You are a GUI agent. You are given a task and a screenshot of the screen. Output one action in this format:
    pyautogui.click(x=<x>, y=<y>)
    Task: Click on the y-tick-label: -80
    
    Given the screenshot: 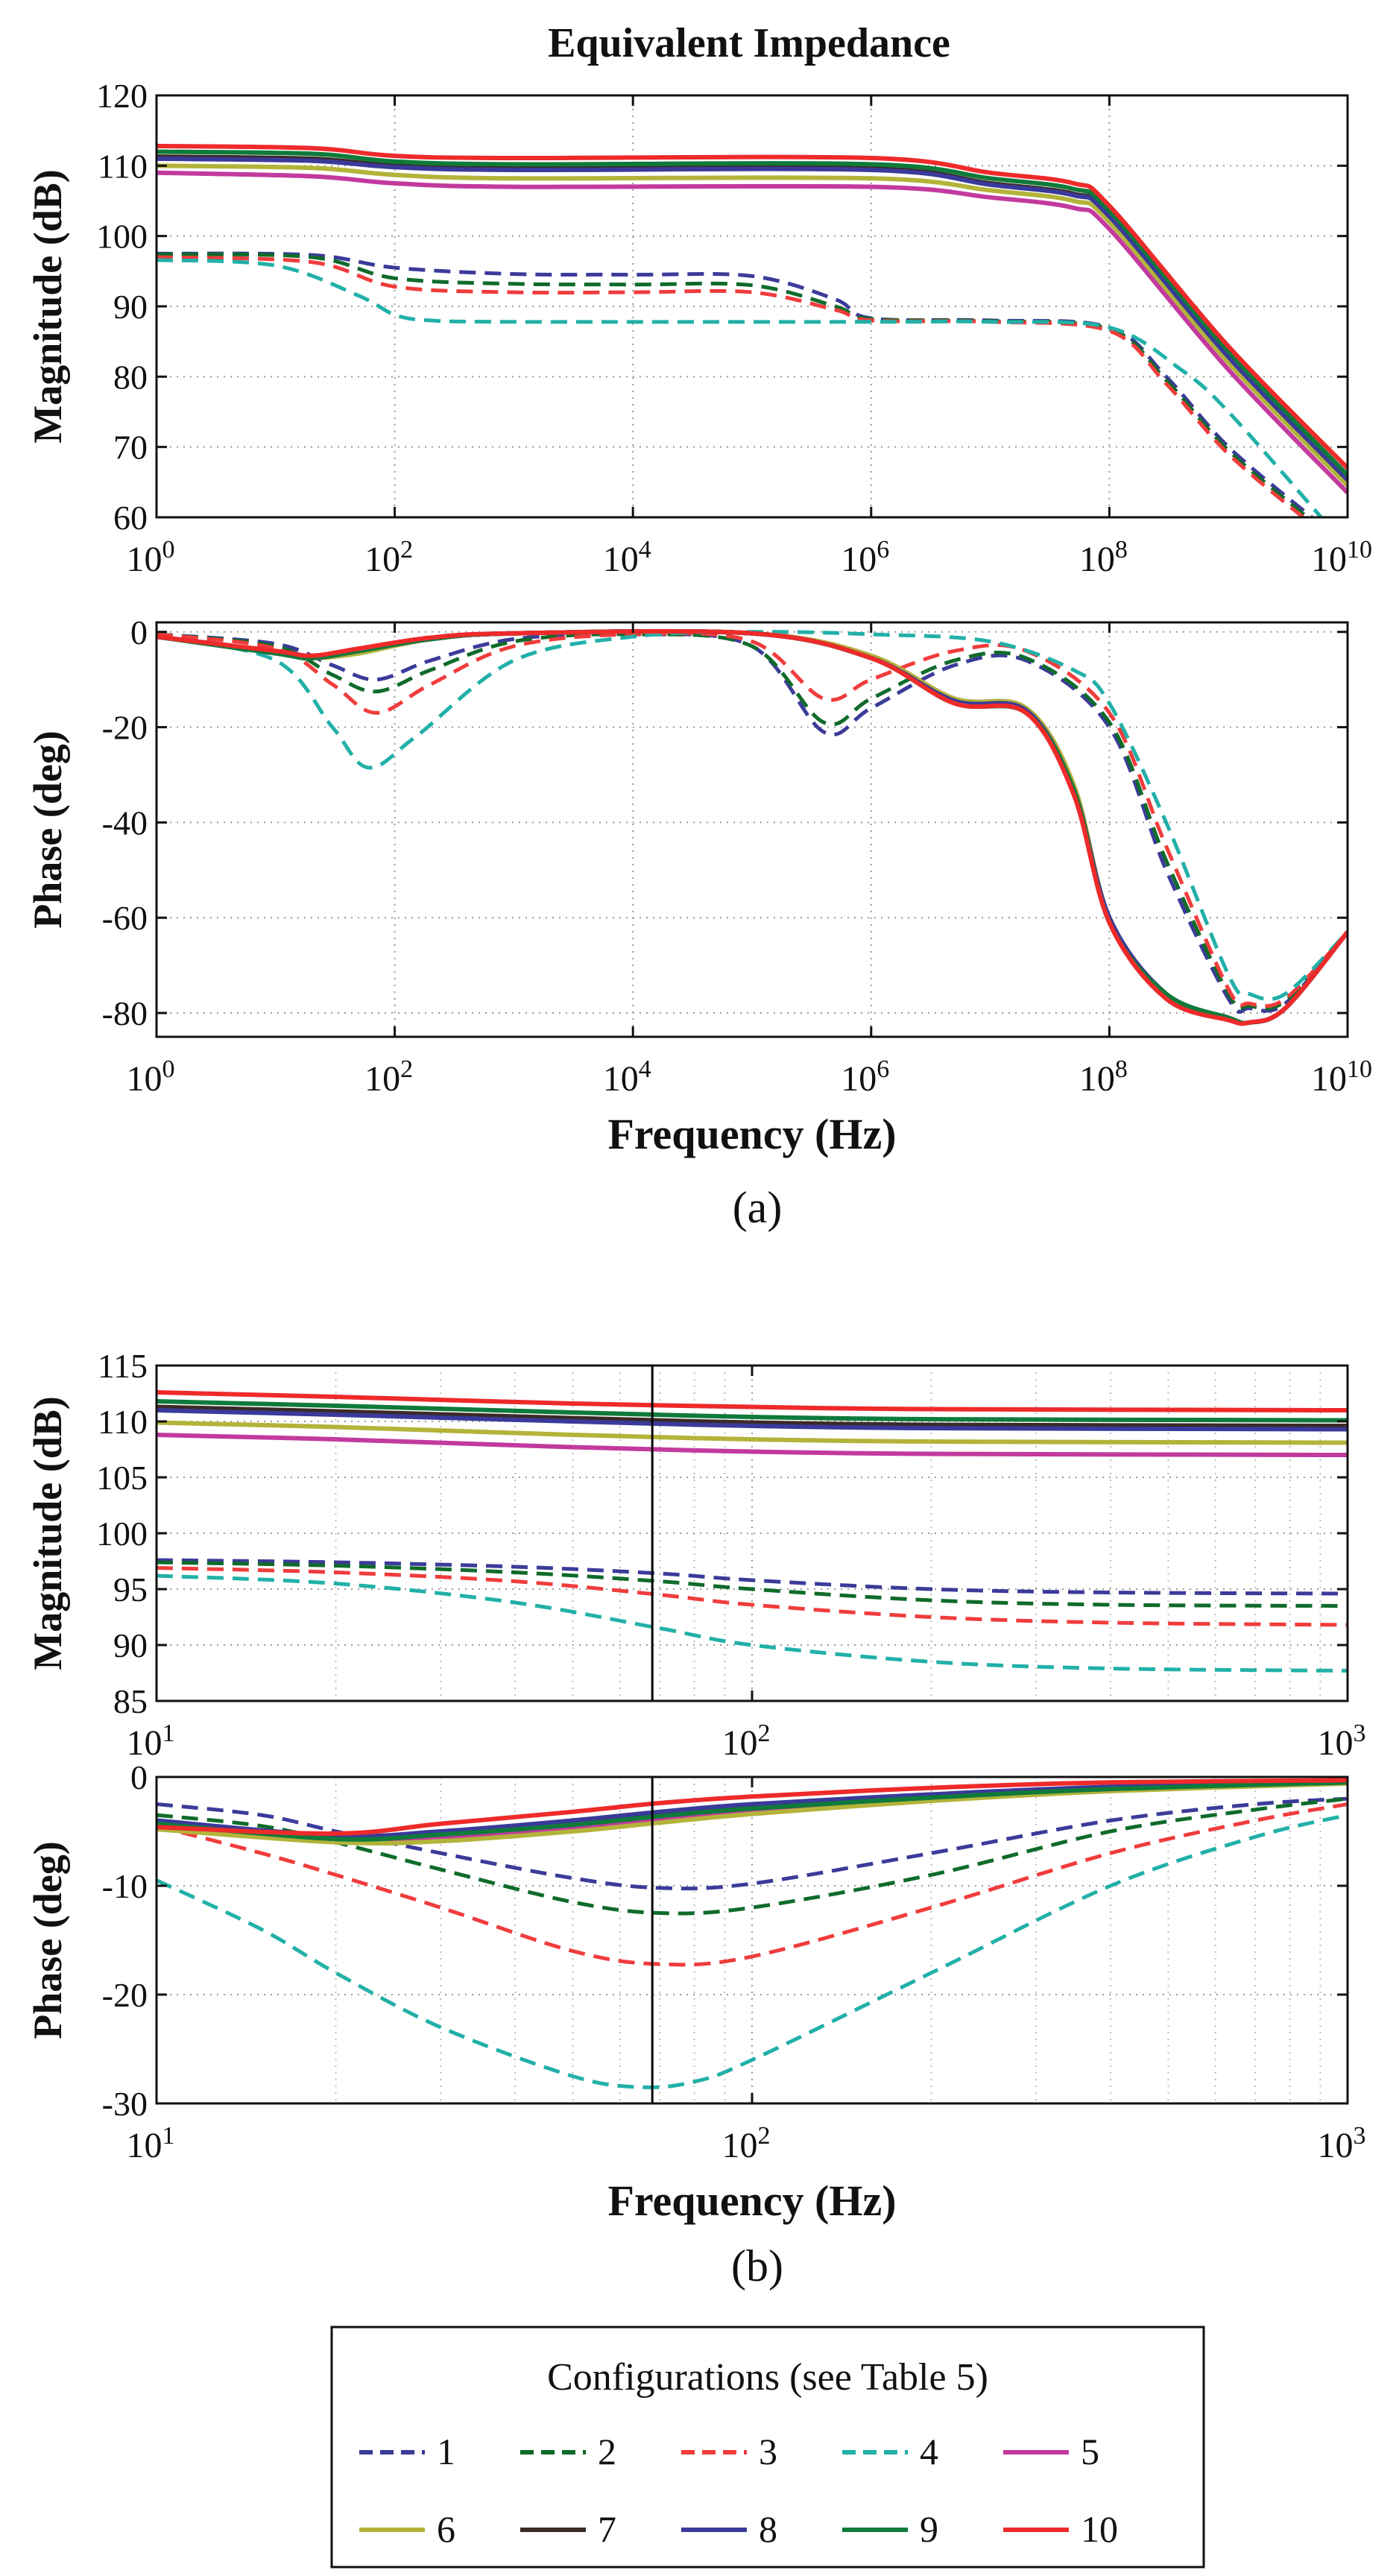 What is the action you would take?
    pyautogui.click(x=125, y=1013)
    